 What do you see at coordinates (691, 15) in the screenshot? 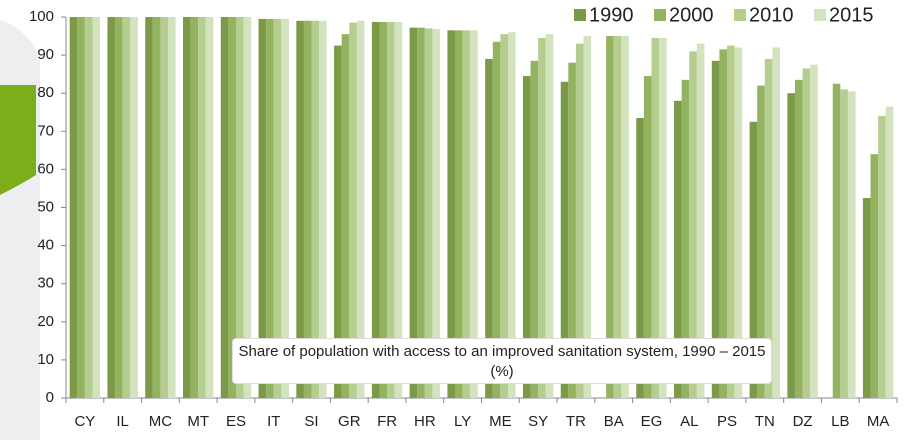
I see `legend-label: 2000` at bounding box center [691, 15].